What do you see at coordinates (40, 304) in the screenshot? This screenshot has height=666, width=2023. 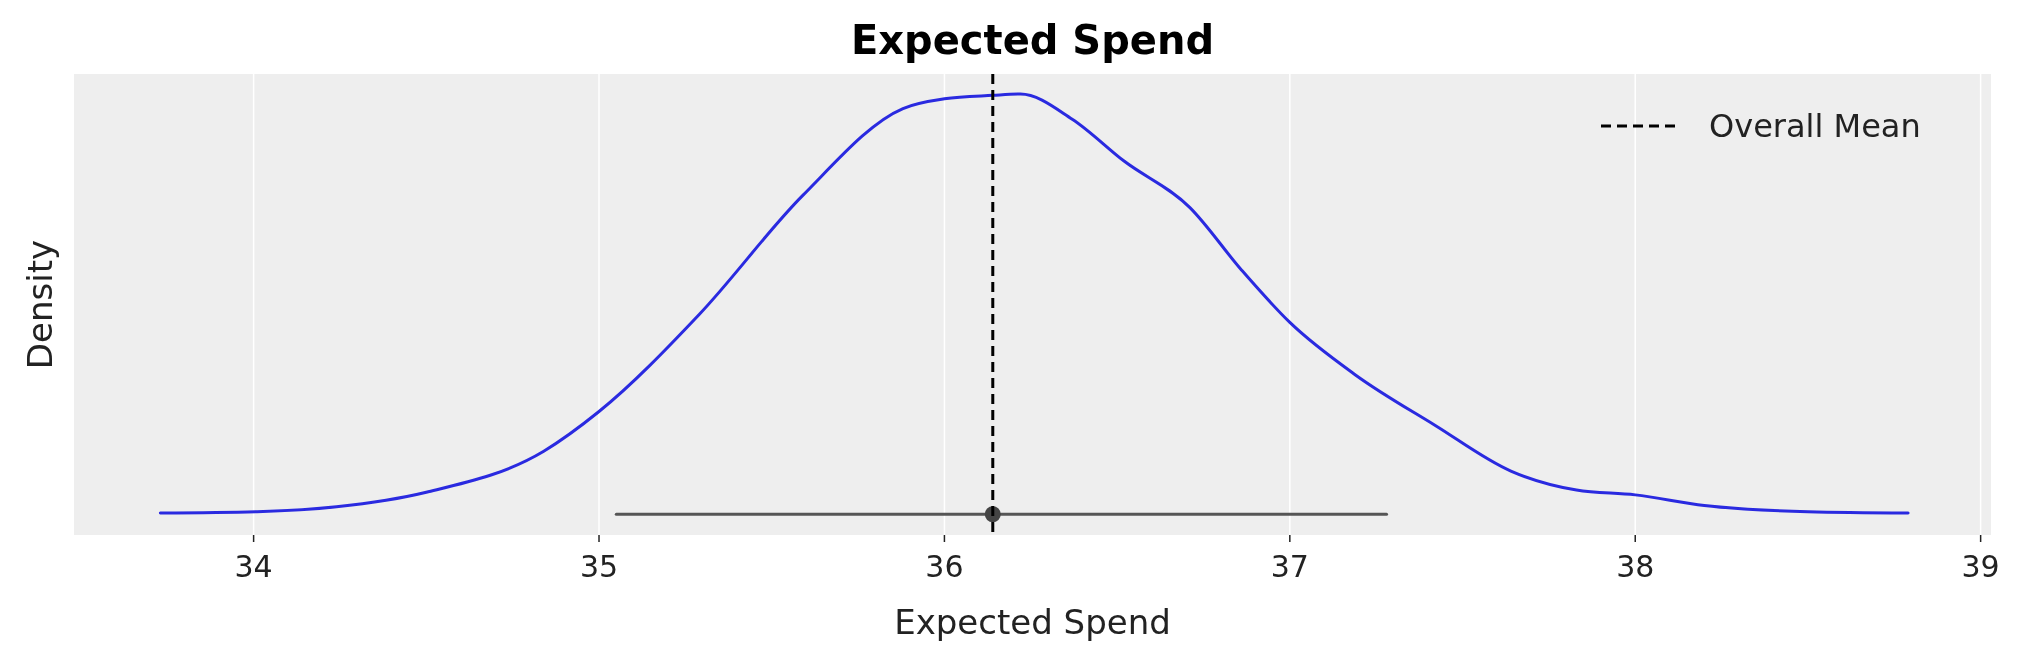 I see `y-axis-title: Density` at bounding box center [40, 304].